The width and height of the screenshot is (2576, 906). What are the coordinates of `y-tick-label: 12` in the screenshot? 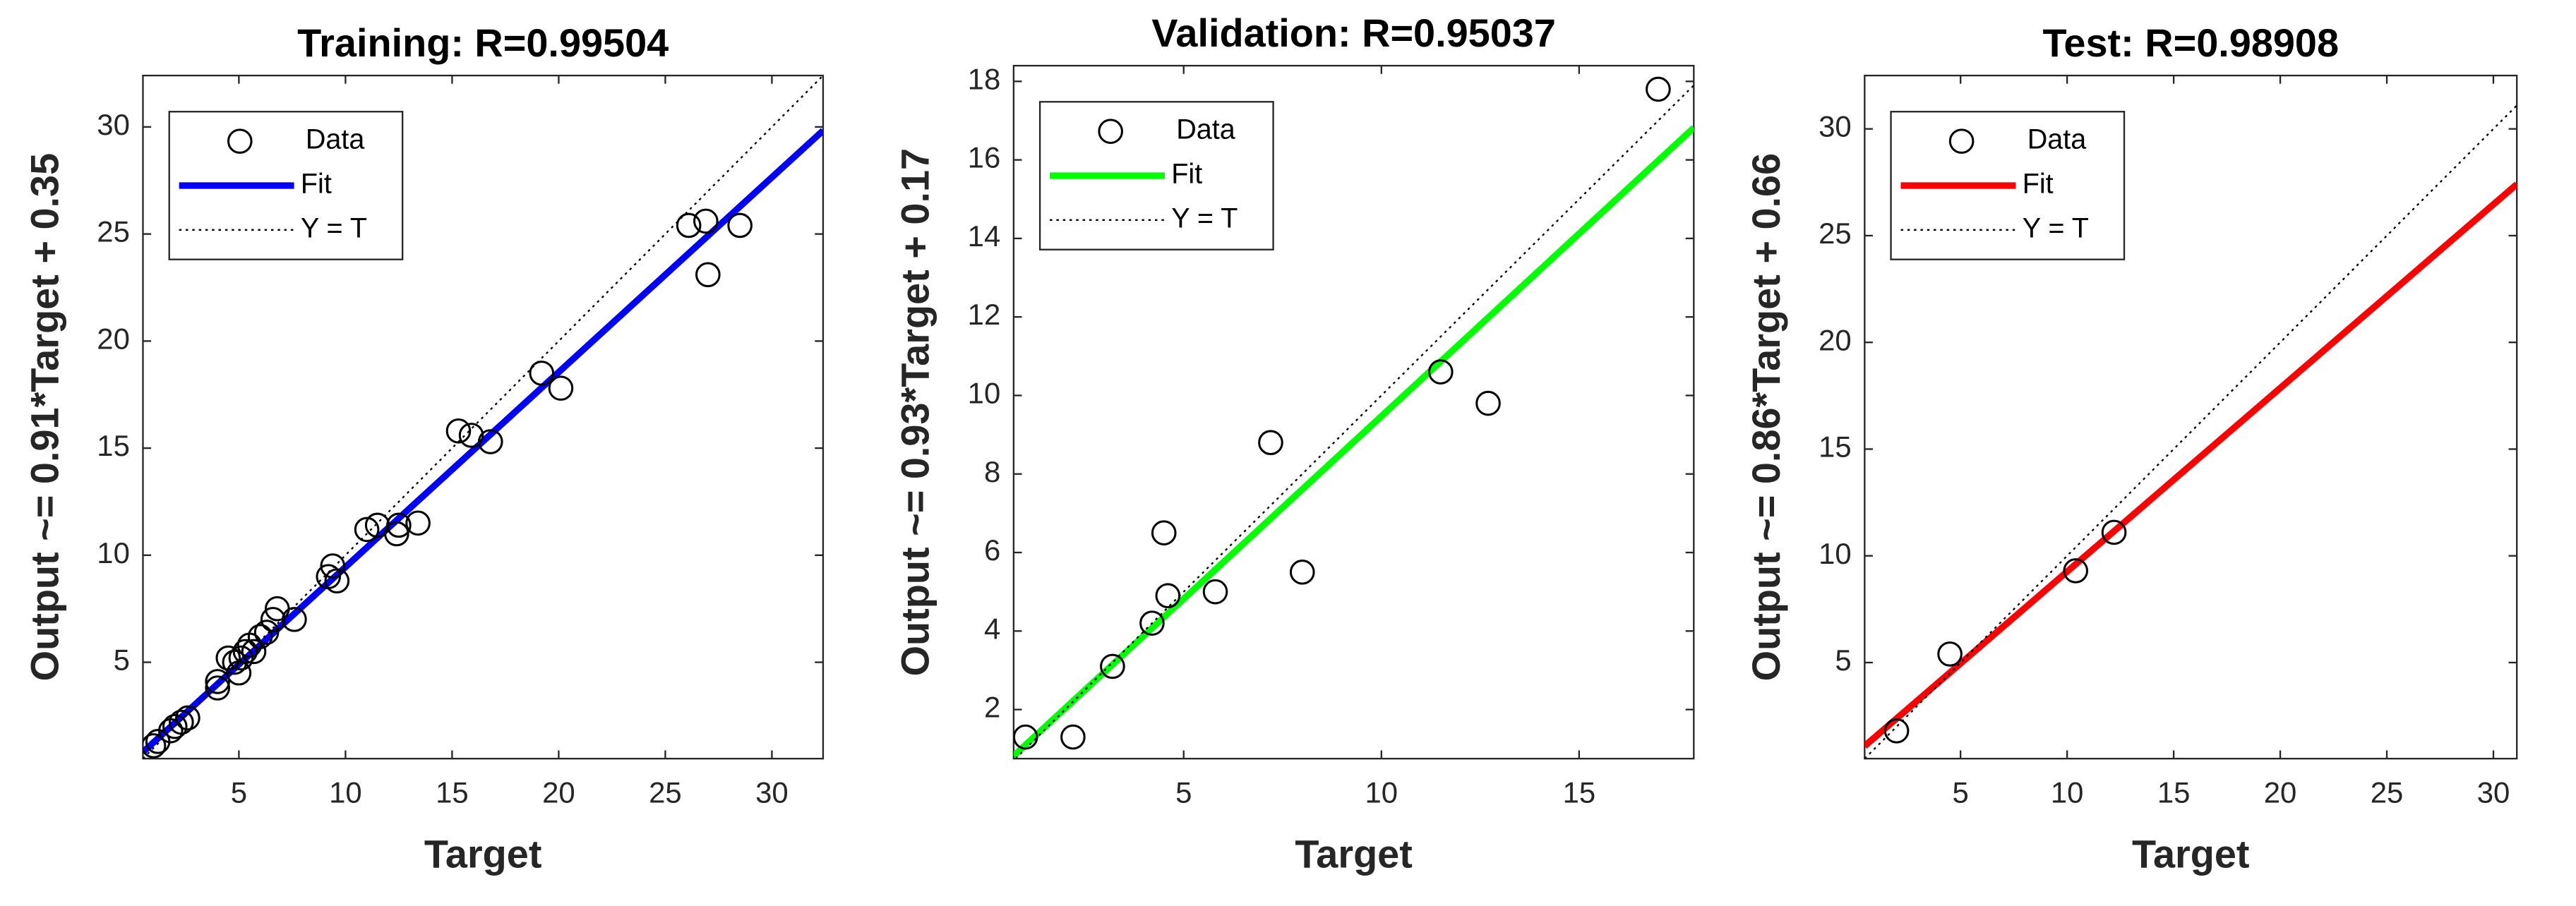 It's located at (984, 314).